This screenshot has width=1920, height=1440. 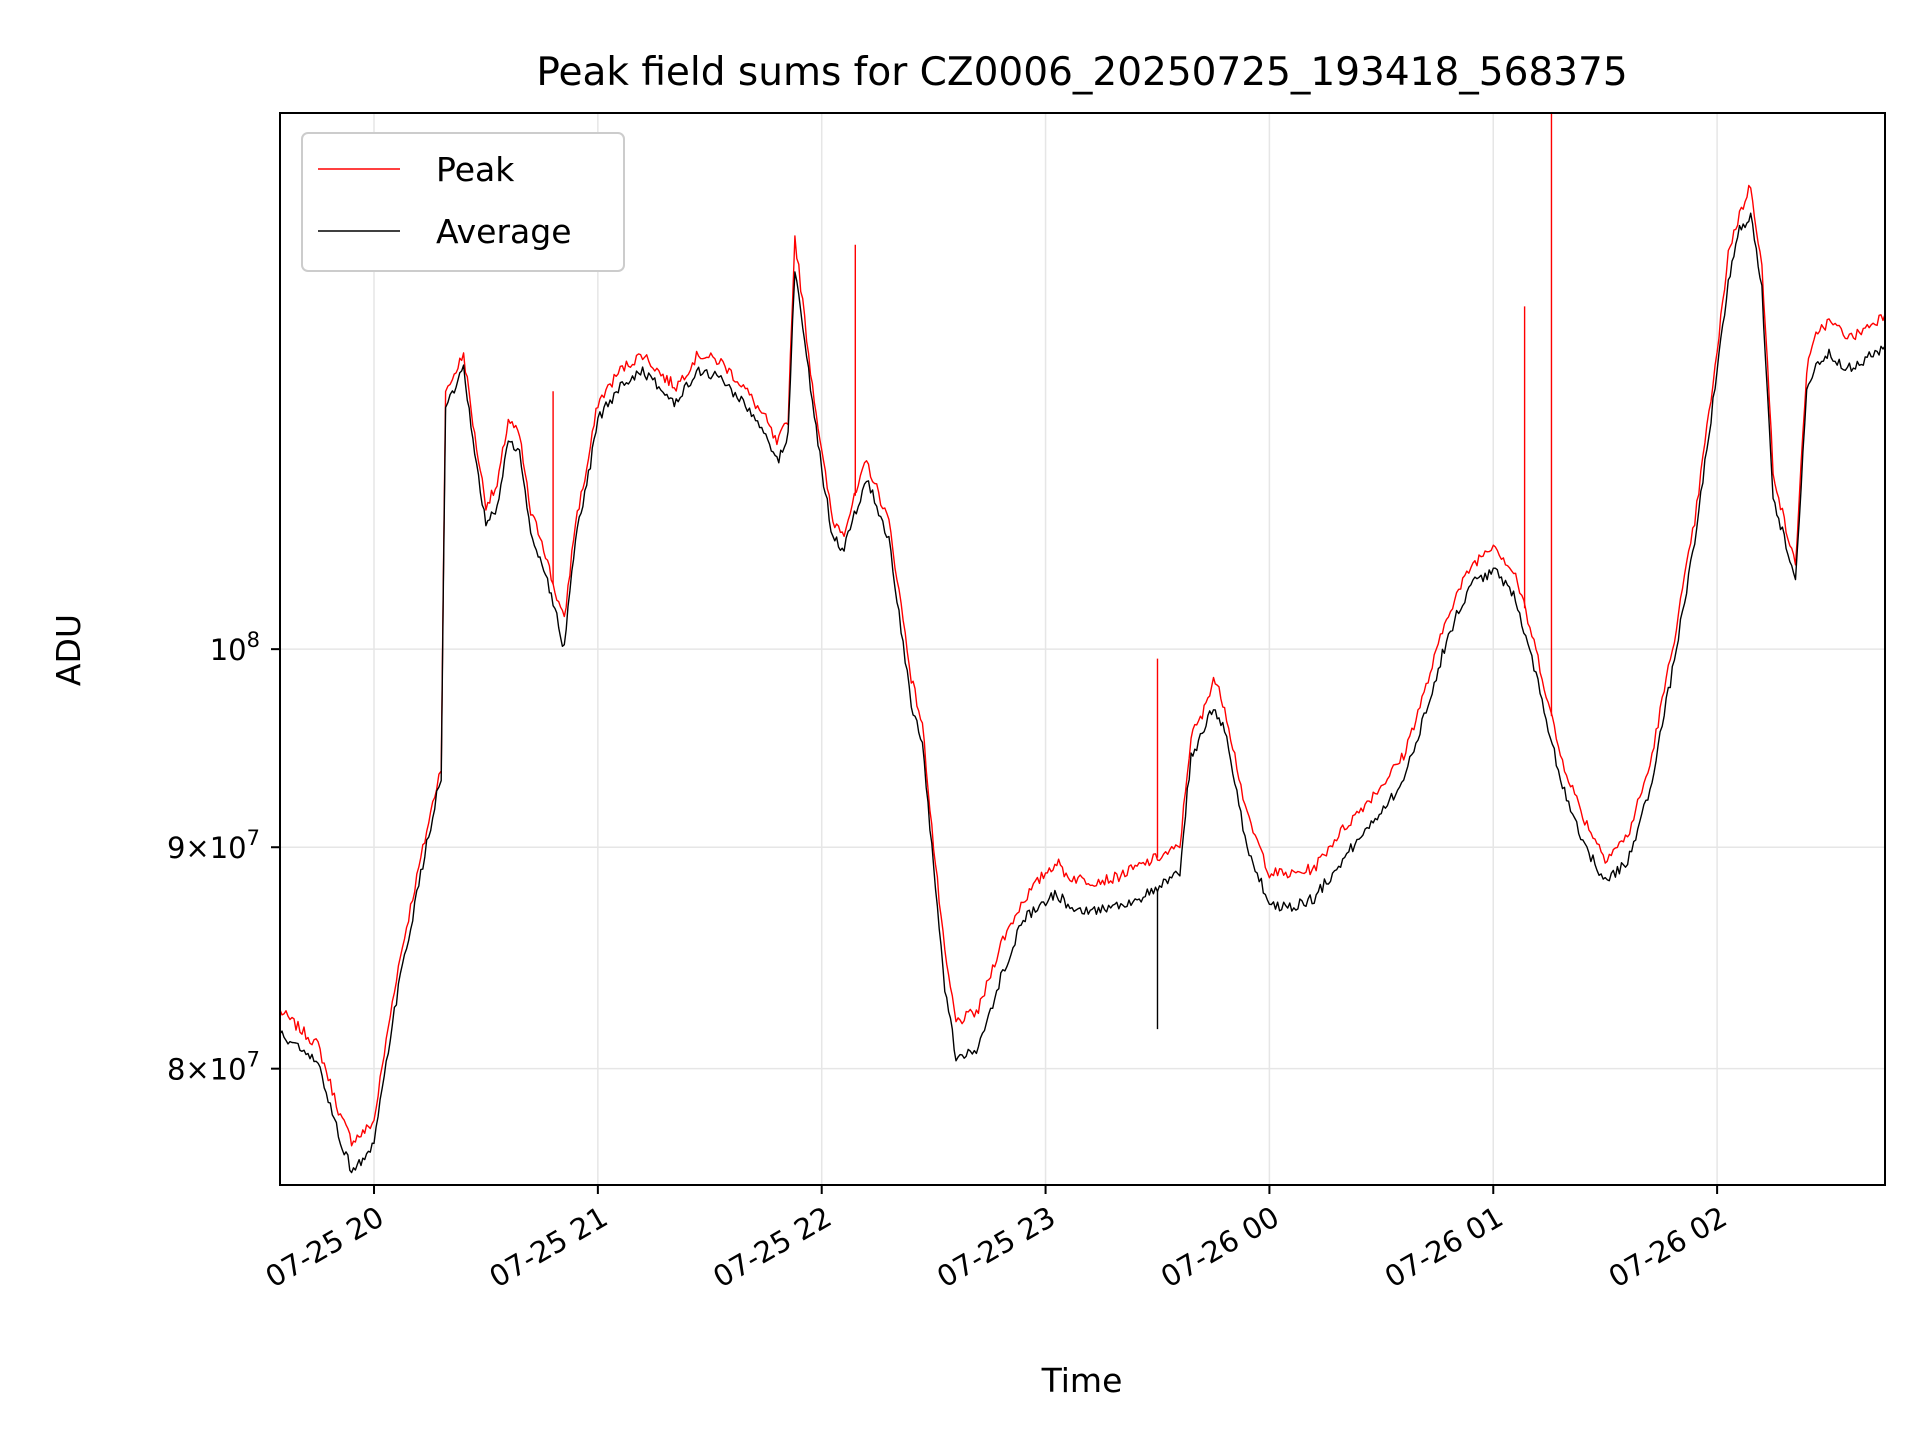 What do you see at coordinates (1082, 1380) in the screenshot?
I see `x-axis-label: Time` at bounding box center [1082, 1380].